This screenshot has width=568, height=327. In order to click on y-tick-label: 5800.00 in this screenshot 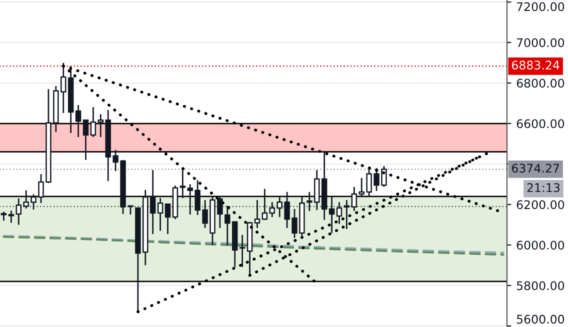, I will do `click(540, 285)`.